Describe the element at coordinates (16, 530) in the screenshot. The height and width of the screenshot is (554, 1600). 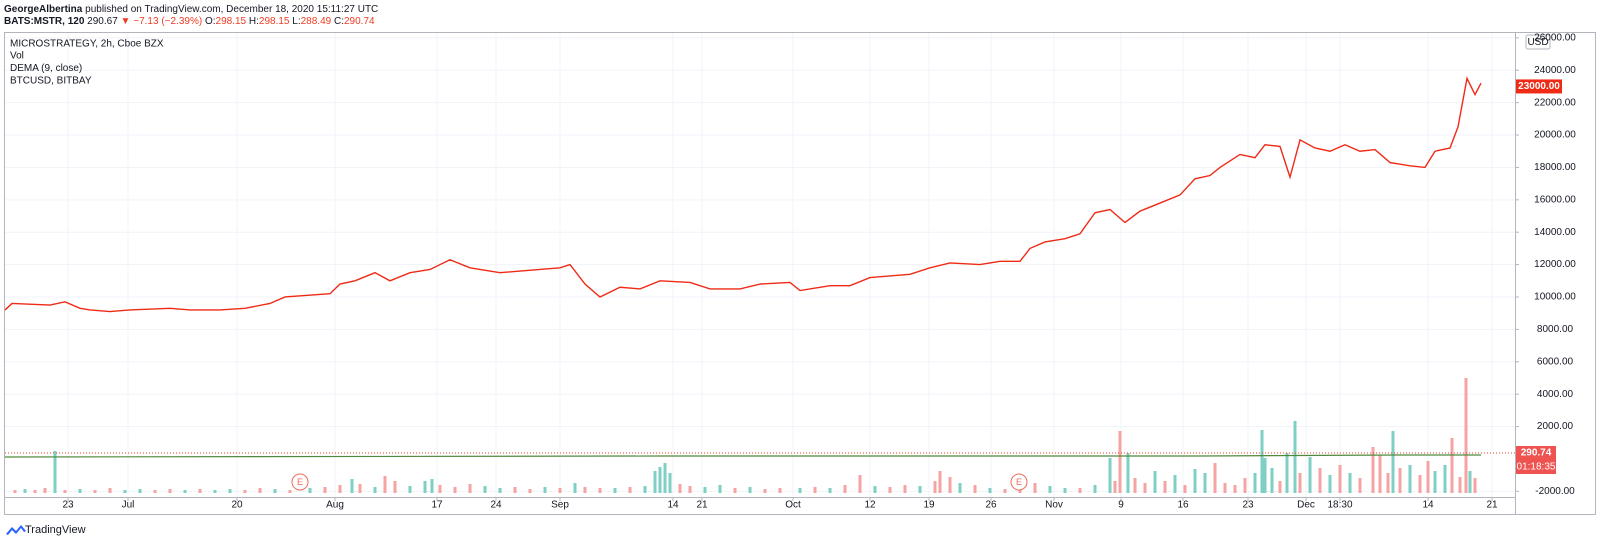
I see `logo-icon` at that location.